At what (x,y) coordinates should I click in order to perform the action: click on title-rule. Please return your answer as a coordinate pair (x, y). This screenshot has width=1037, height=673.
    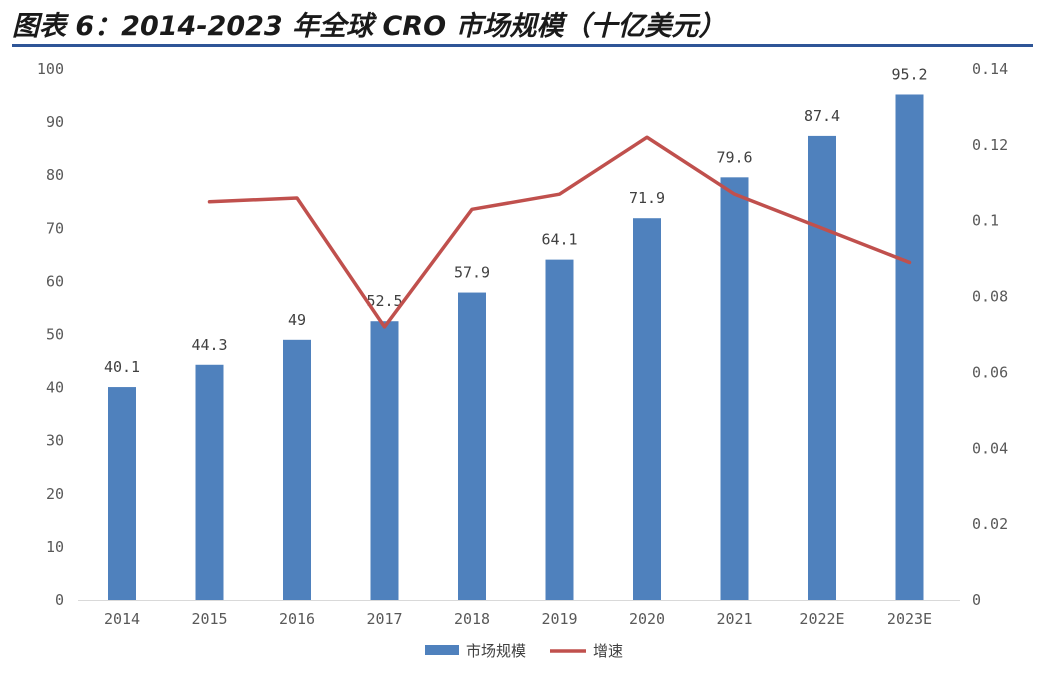
    Looking at the image, I should click on (522, 45).